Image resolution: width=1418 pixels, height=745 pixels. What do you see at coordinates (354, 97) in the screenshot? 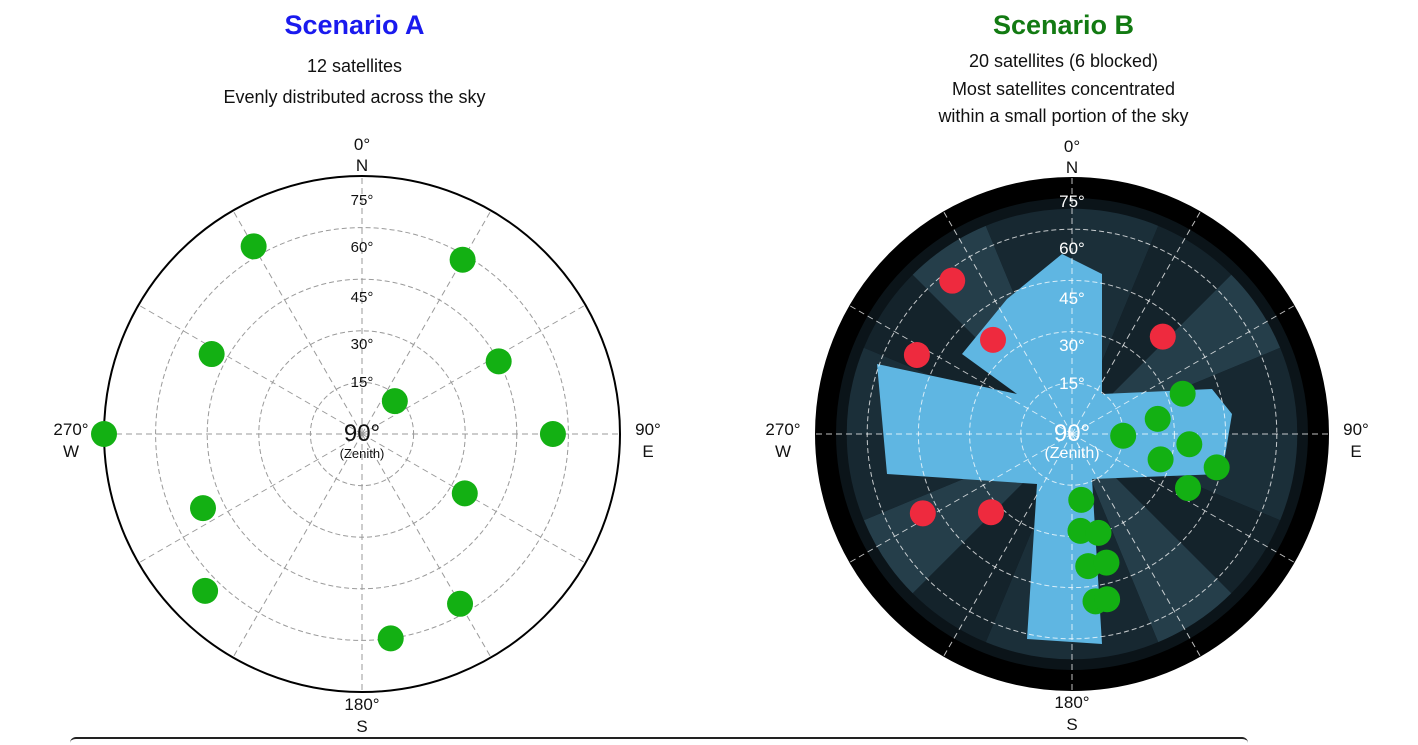
I see `scenario-a-description: Evenly distributed across the sky` at bounding box center [354, 97].